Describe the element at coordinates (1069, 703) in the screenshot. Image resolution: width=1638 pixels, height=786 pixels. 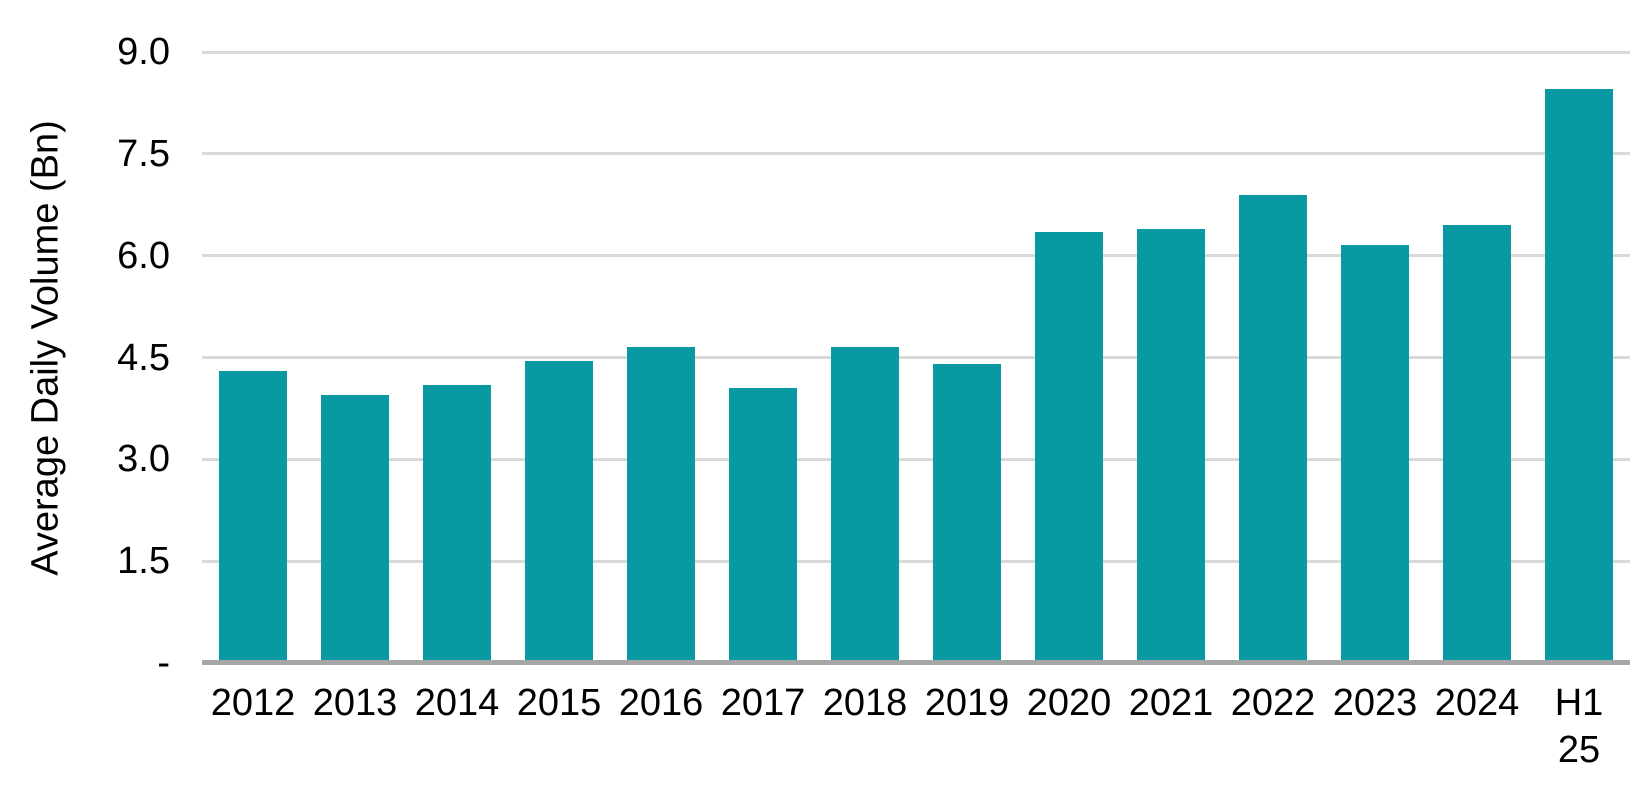
I see `x-tick-label-2020: 2020` at that location.